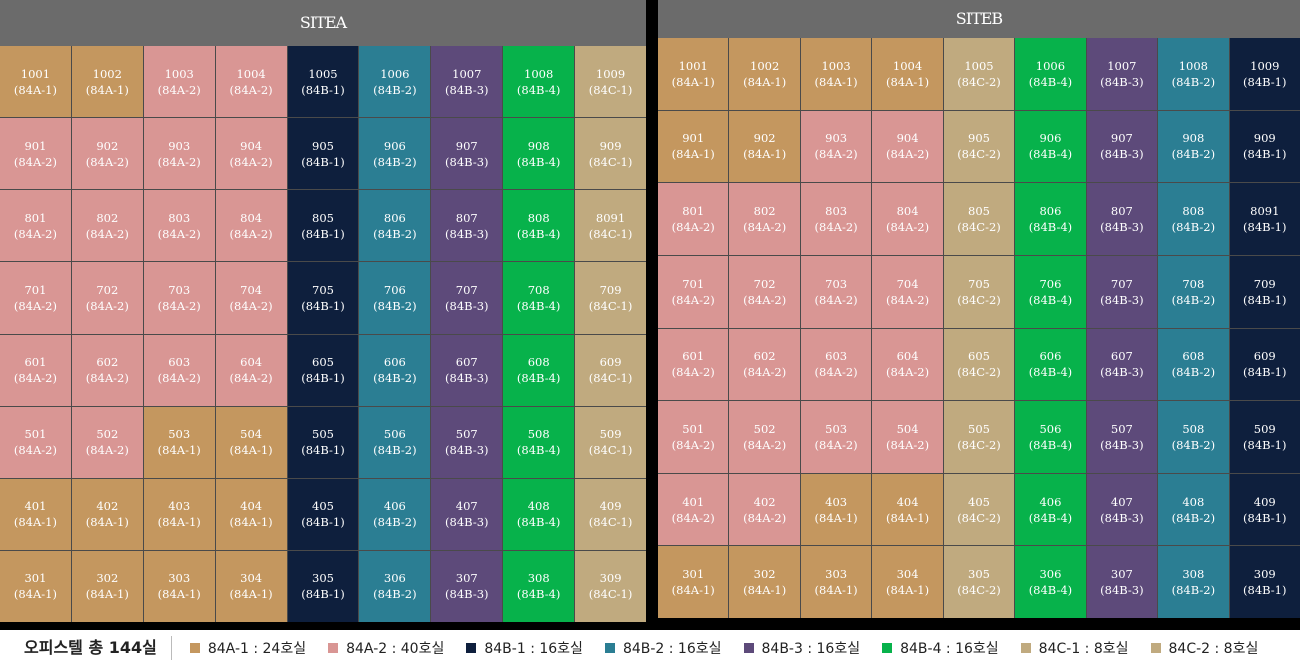 The height and width of the screenshot is (666, 1300). What do you see at coordinates (251, 226) in the screenshot?
I see `unit-cell: 804 (84A-2)` at bounding box center [251, 226].